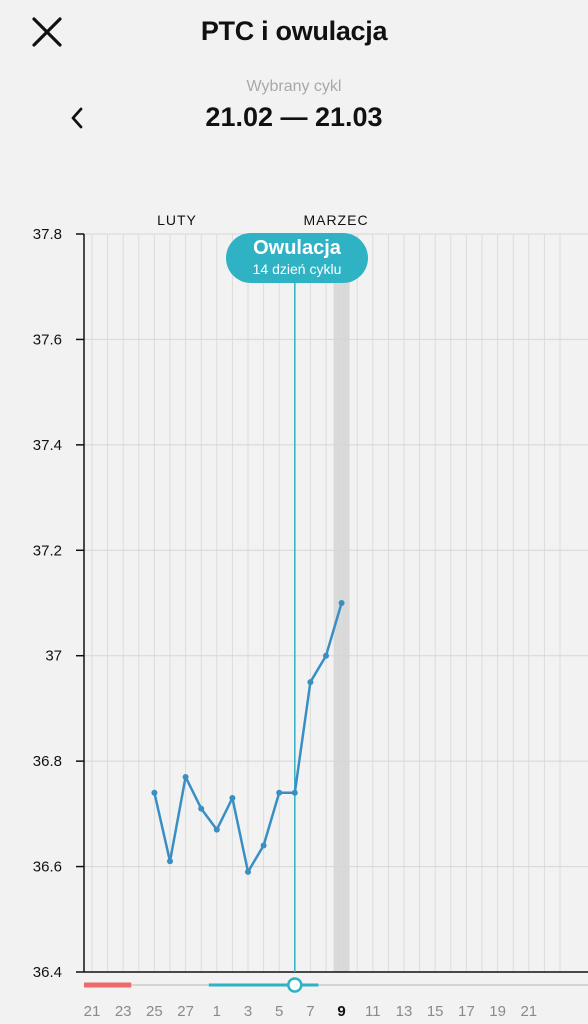  I want to click on x-tick-label: 25, so click(154, 1011).